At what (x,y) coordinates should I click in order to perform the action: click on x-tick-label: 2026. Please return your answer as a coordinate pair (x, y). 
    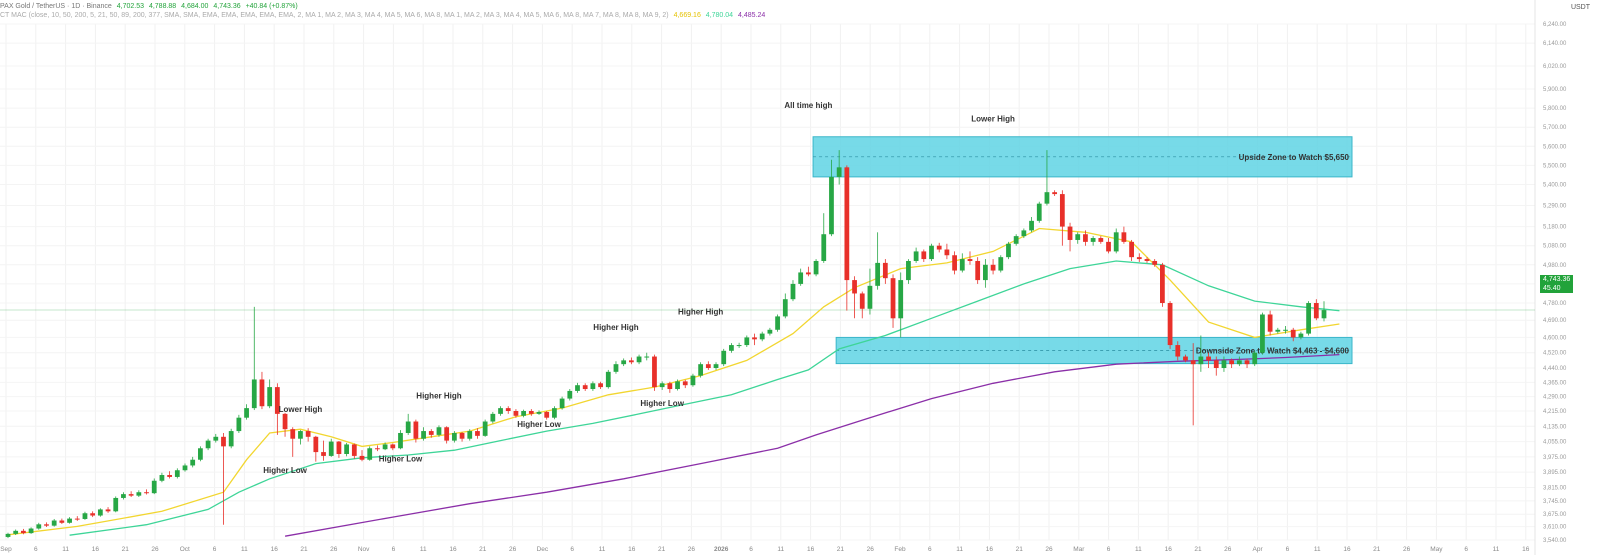
    Looking at the image, I should click on (721, 549).